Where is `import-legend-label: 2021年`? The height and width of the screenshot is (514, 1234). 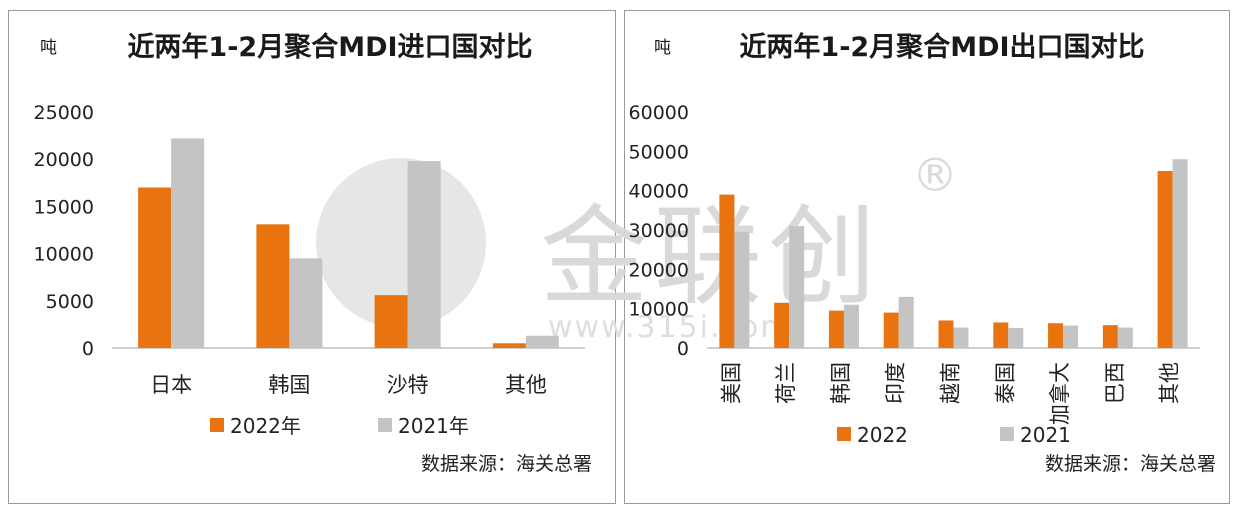
import-legend-label: 2021年 is located at coordinates (433, 426).